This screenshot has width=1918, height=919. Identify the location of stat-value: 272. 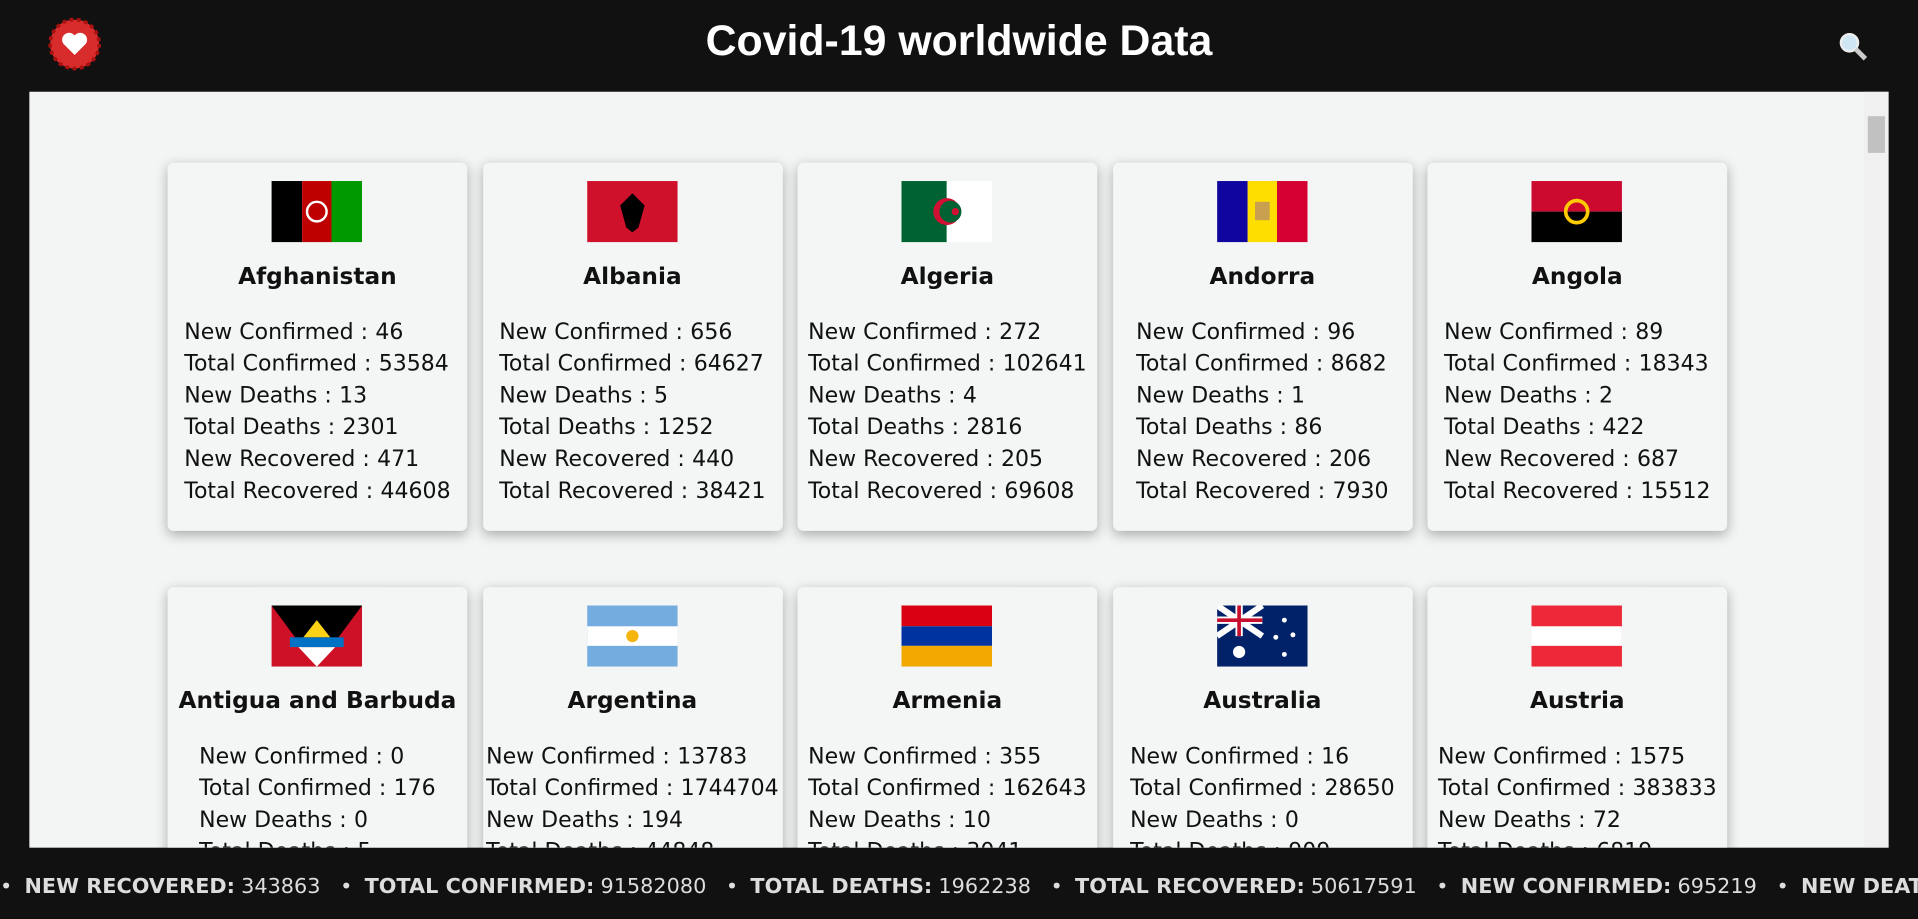
(1020, 332).